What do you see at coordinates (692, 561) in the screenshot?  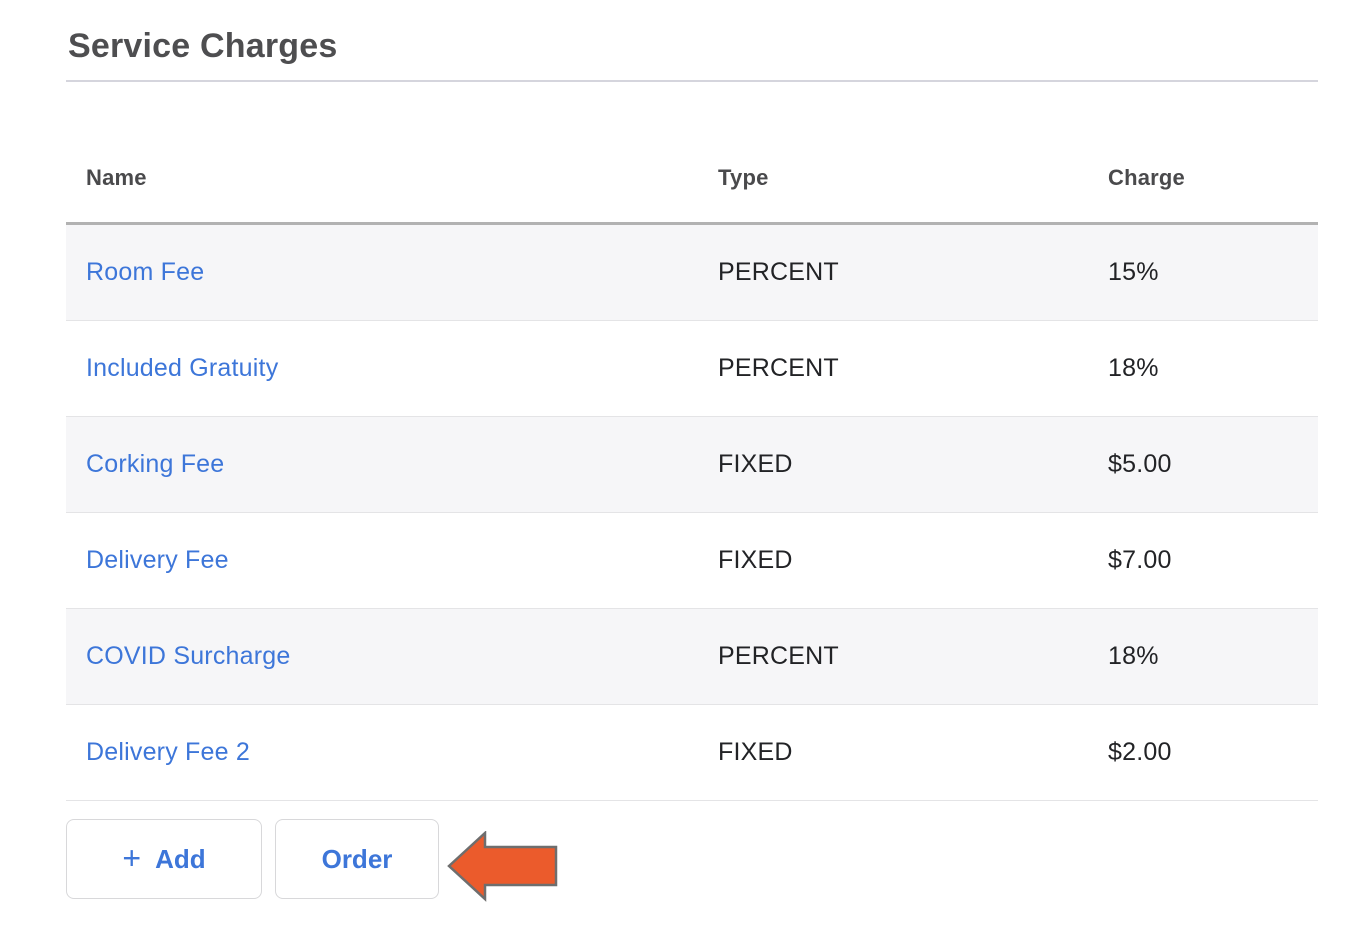 I see `table-row: Delivery Fee FIXED $7.00` at bounding box center [692, 561].